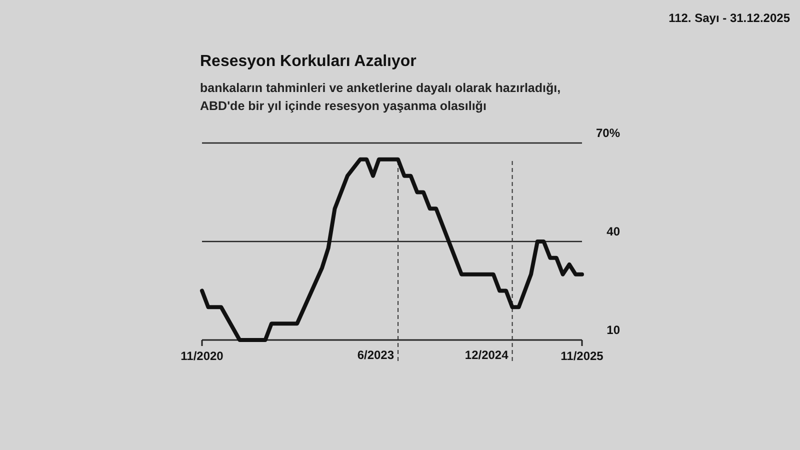  Describe the element at coordinates (380, 97) in the screenshot. I see `chart-subtitle: bankaların tahminleri ve anketlerine dayalı olarak hazırladığı, ABD'de bir yıl içinde resesyon yaşanma olasılığı` at that location.